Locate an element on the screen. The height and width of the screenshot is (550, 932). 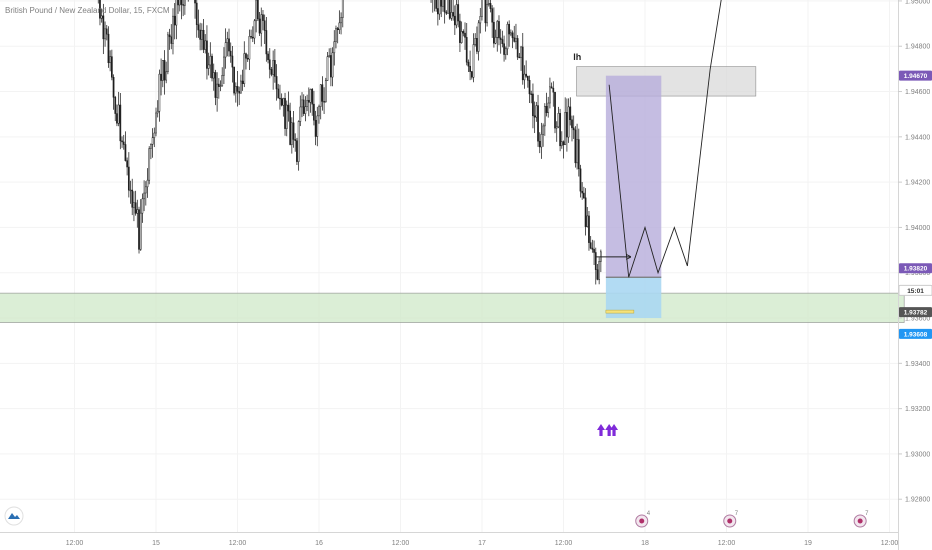
y-tick-label: 1.93400 is located at coordinates (917, 364).